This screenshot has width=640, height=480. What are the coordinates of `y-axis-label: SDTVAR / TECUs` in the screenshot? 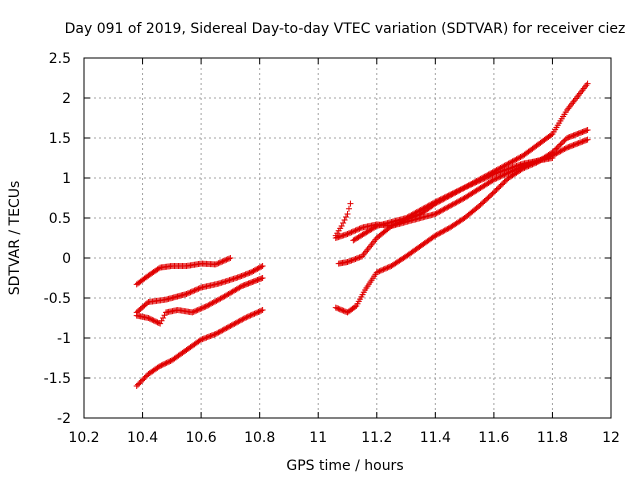 It's located at (15, 238).